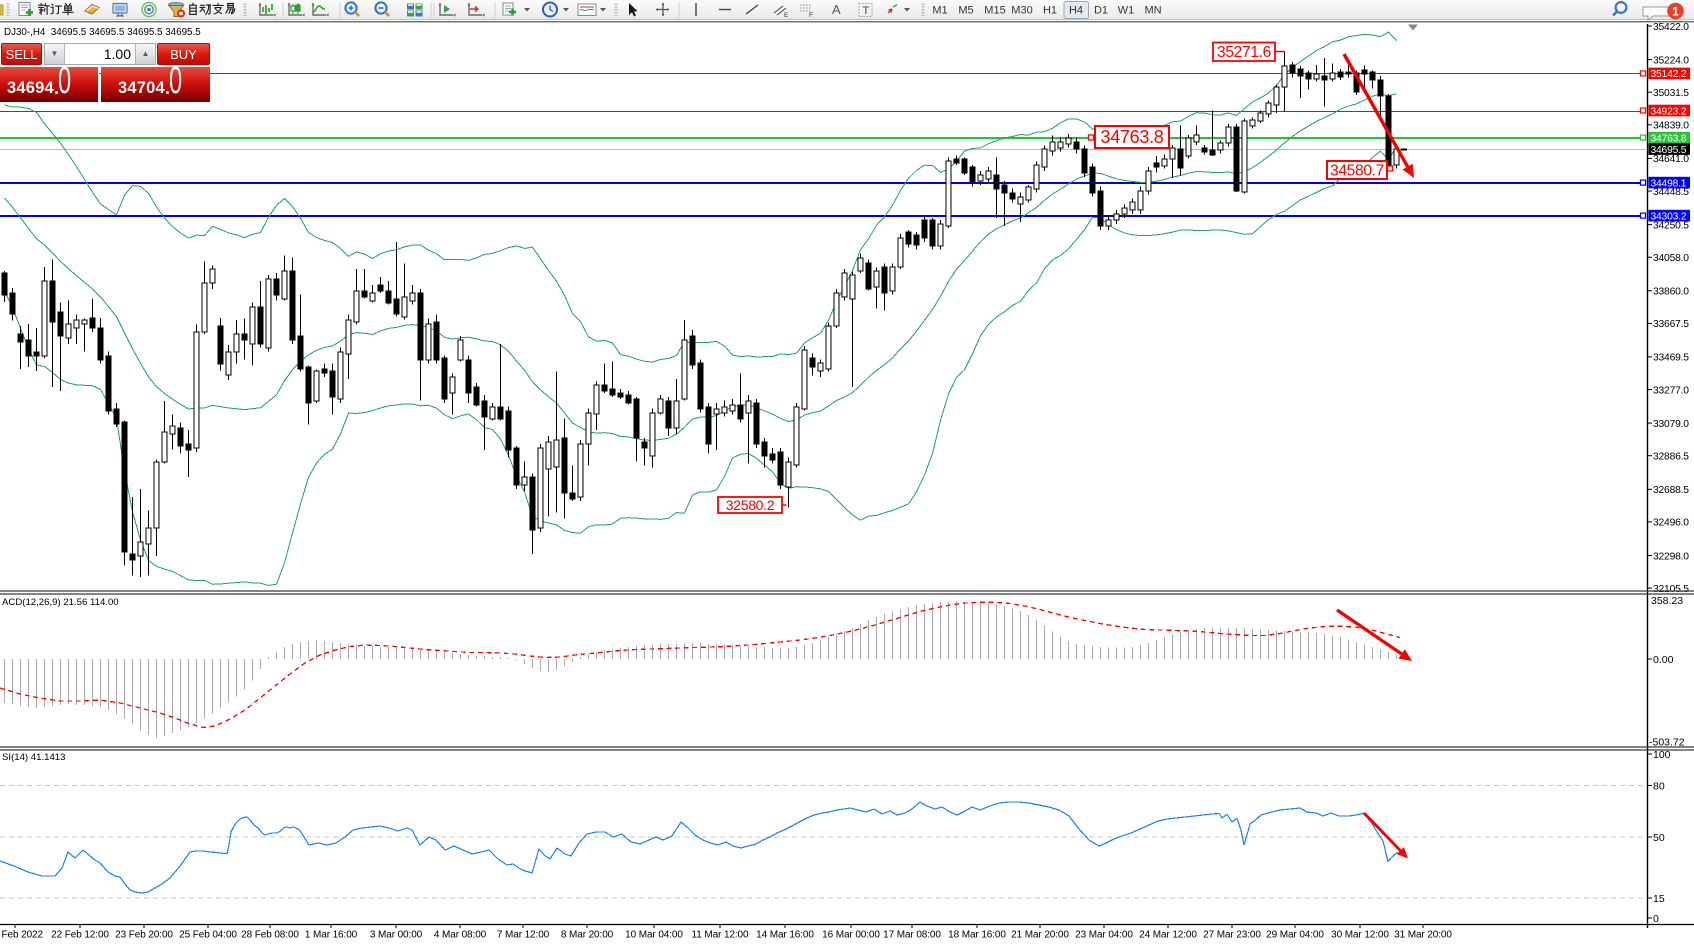 The height and width of the screenshot is (947, 1694). I want to click on svg-text: 16 Mar 00:00, so click(851, 935).